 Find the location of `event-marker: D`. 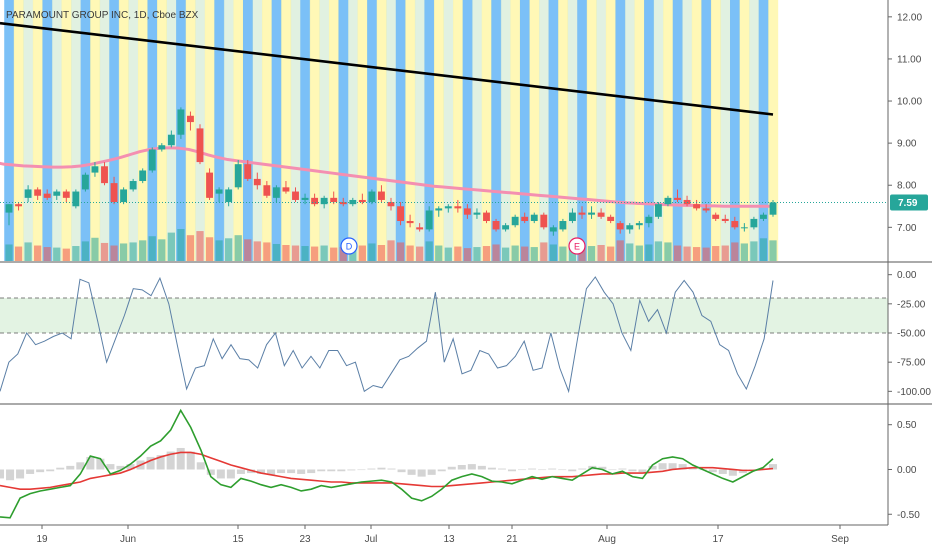

event-marker: D is located at coordinates (349, 246).